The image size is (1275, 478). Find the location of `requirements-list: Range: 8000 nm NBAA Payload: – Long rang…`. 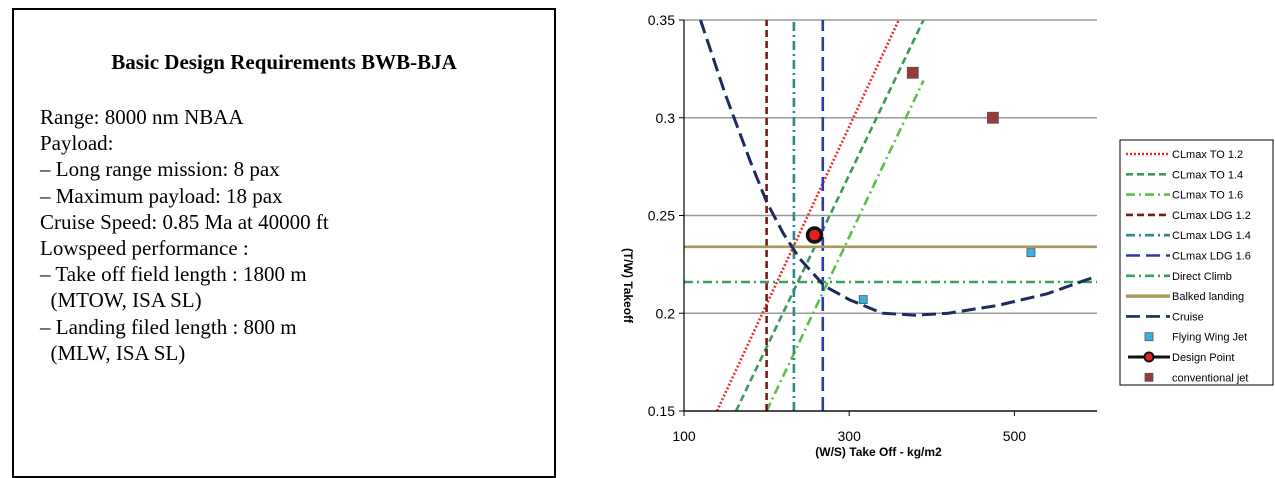

requirements-list: Range: 8000 nm NBAA Payload: – Long rang… is located at coordinates (184, 235).